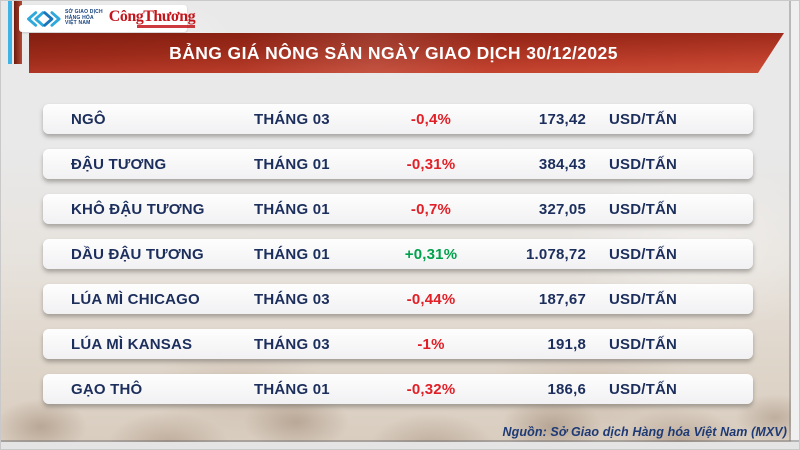  What do you see at coordinates (138, 209) in the screenshot?
I see `commodity-name: KHÔ ĐẬU TƯƠNG` at bounding box center [138, 209].